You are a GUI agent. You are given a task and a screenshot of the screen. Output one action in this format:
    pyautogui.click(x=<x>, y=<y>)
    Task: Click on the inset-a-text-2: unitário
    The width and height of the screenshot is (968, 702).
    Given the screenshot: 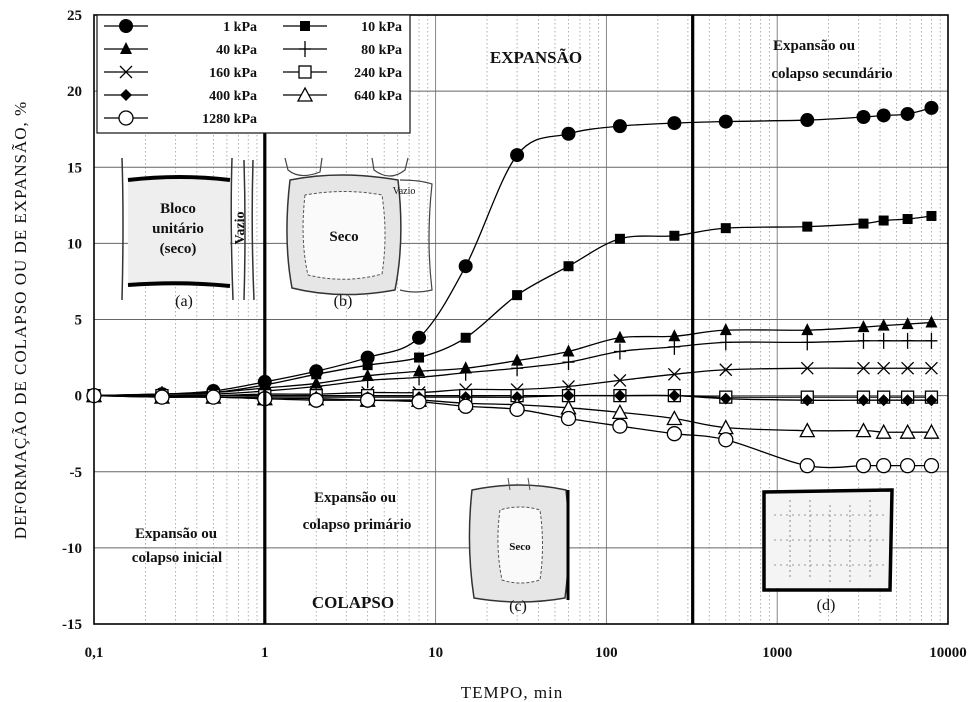 What is the action you would take?
    pyautogui.click(x=178, y=229)
    